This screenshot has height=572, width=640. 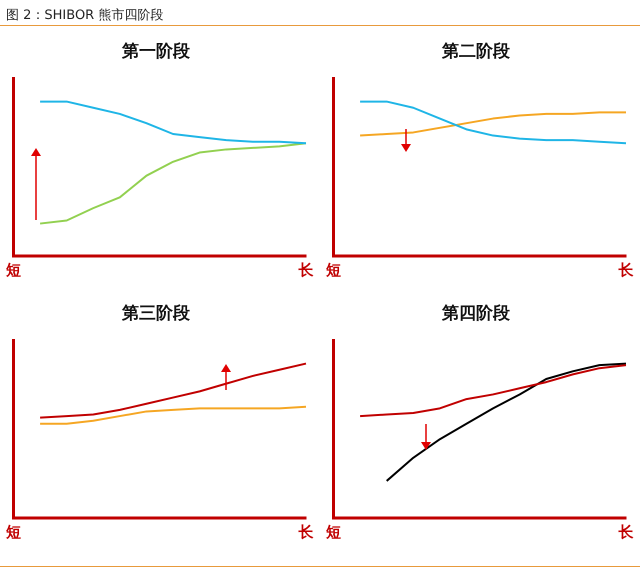 I want to click on caption: 图 2：SHIBOR 熊市四阶段, so click(x=85, y=15).